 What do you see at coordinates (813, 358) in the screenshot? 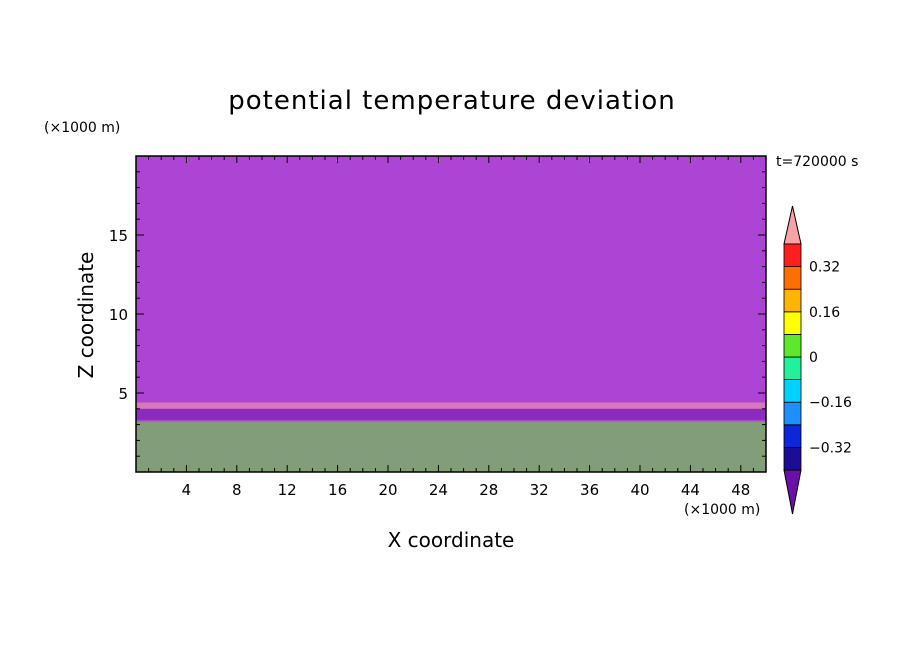
I see `colorbar-tick-label: 0` at bounding box center [813, 358].